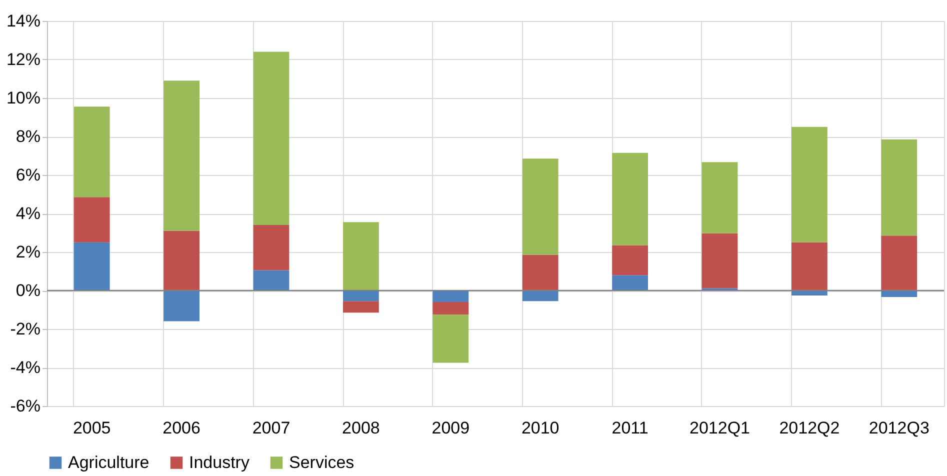 The width and height of the screenshot is (947, 476). What do you see at coordinates (23, 21) in the screenshot?
I see `y-tick-label: 14%` at bounding box center [23, 21].